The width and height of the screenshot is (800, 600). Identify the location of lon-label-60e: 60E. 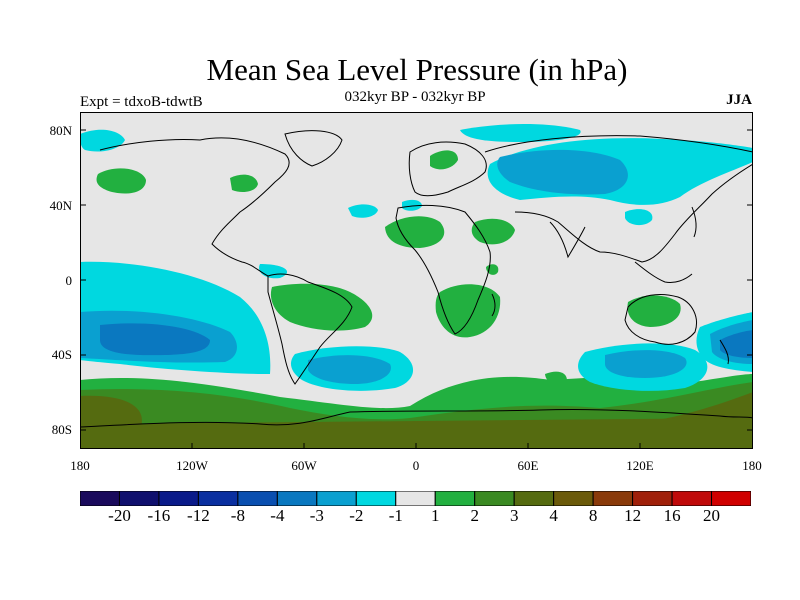
(528, 465).